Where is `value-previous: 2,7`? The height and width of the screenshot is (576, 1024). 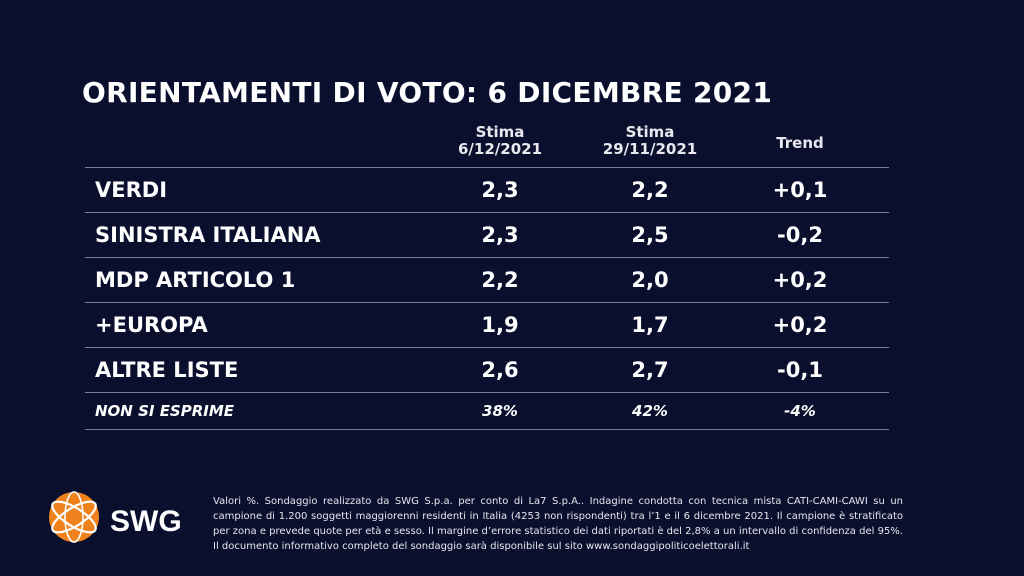 value-previous: 2,7 is located at coordinates (650, 370).